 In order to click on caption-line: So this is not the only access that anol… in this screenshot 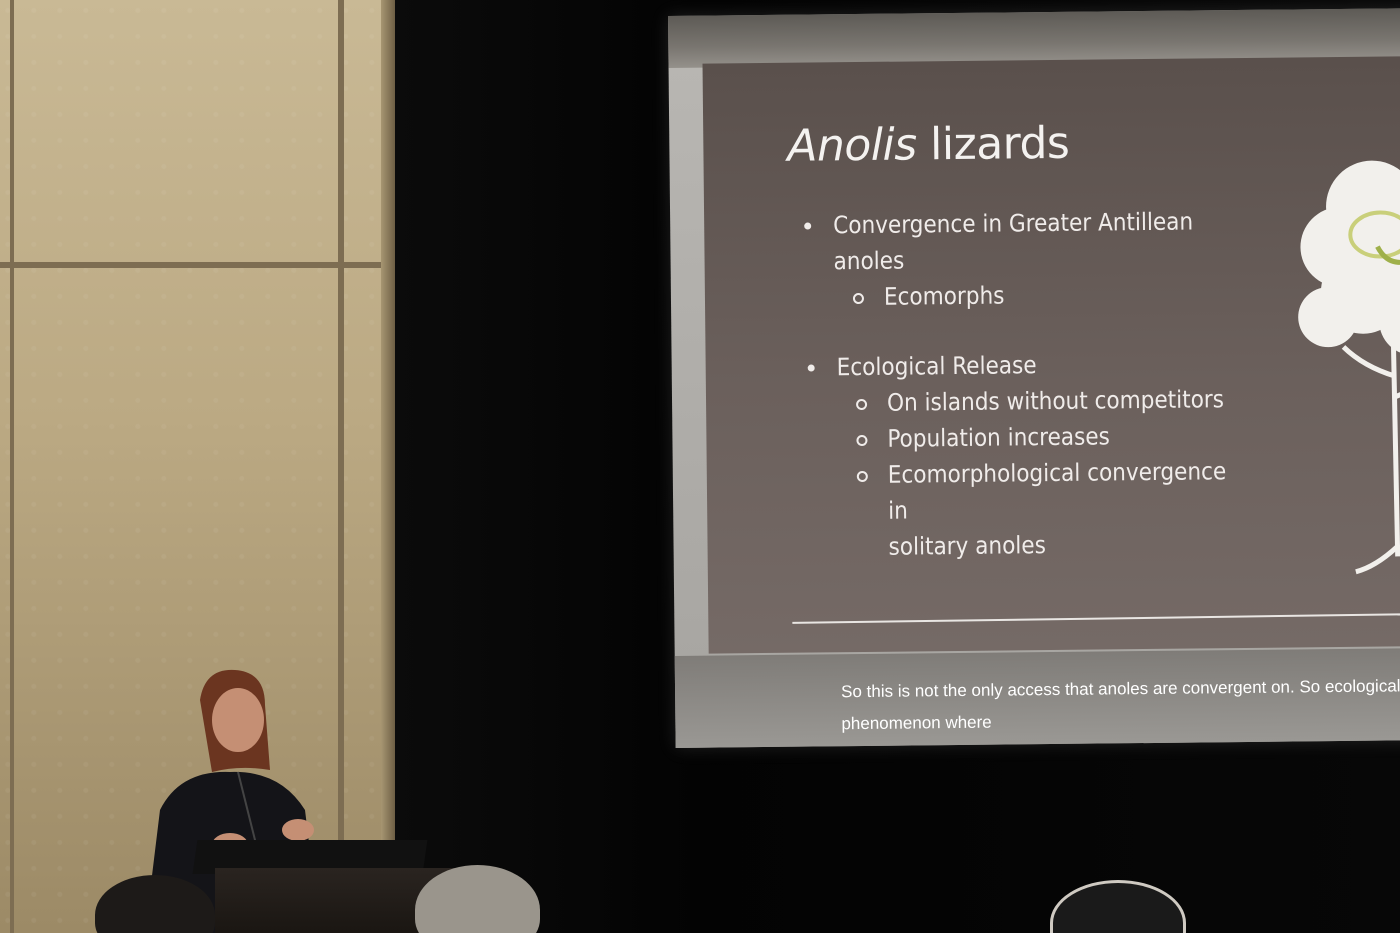, I will do `click(1120, 689)`.